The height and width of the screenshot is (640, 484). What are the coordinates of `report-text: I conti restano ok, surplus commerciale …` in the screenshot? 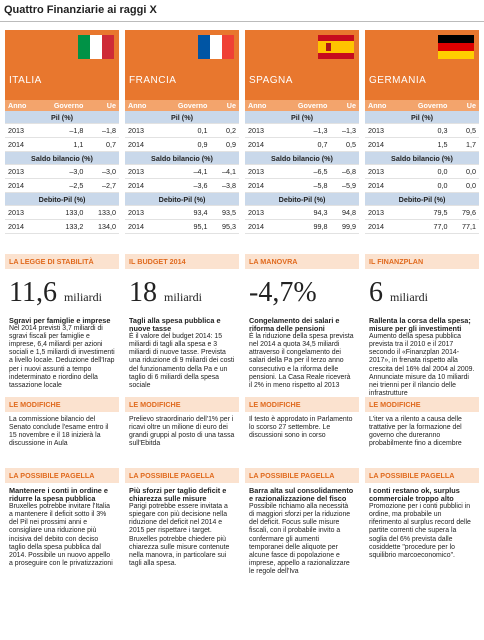 It's located at (422, 521).